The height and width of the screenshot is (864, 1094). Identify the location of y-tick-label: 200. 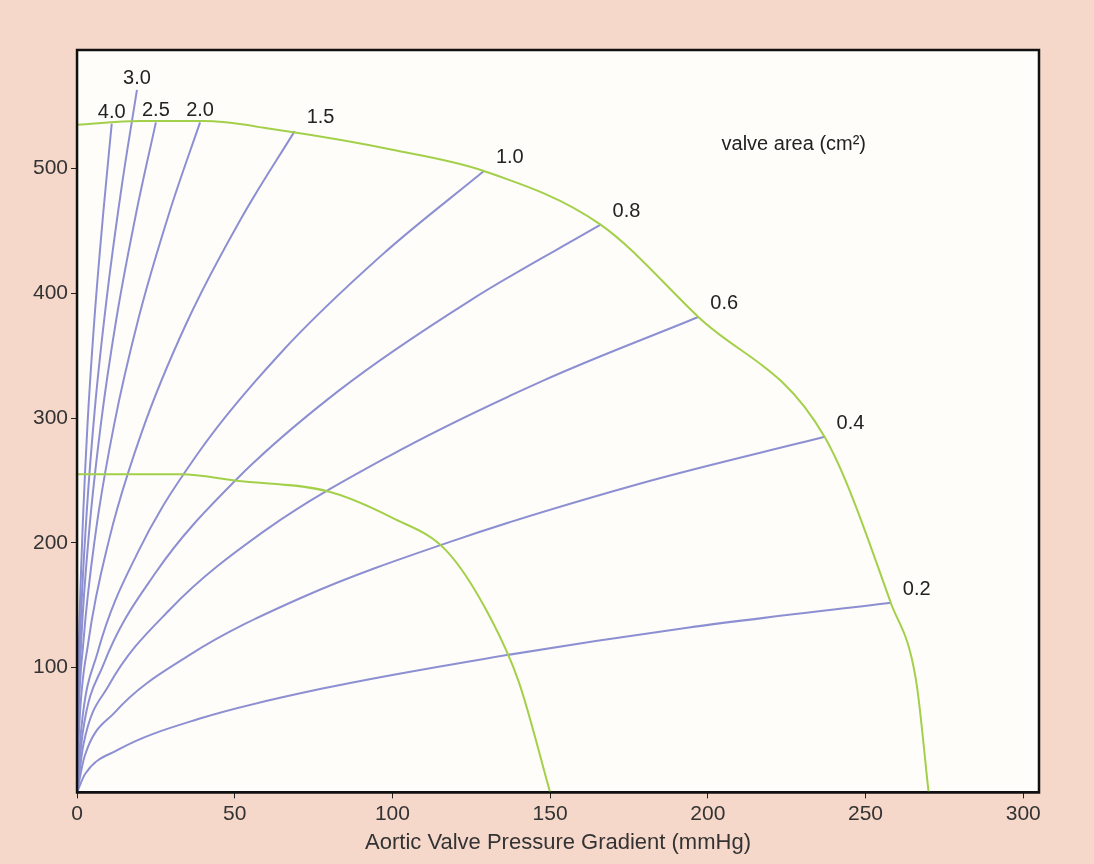
(50, 541).